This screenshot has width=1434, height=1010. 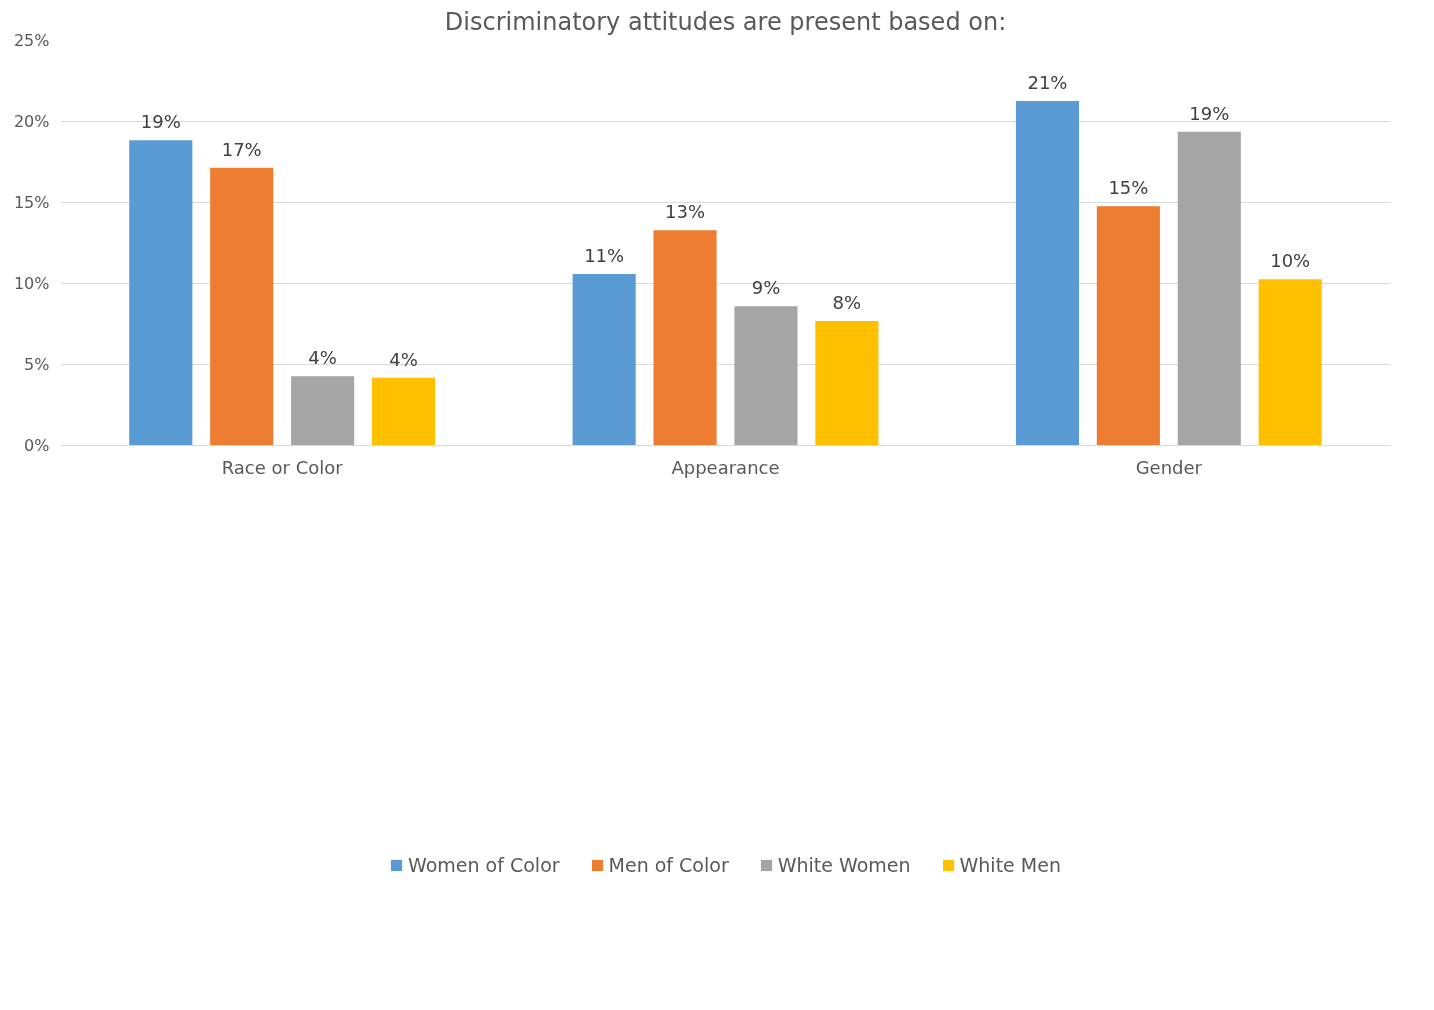 What do you see at coordinates (484, 864) in the screenshot?
I see `legend-label: Women of Color` at bounding box center [484, 864].